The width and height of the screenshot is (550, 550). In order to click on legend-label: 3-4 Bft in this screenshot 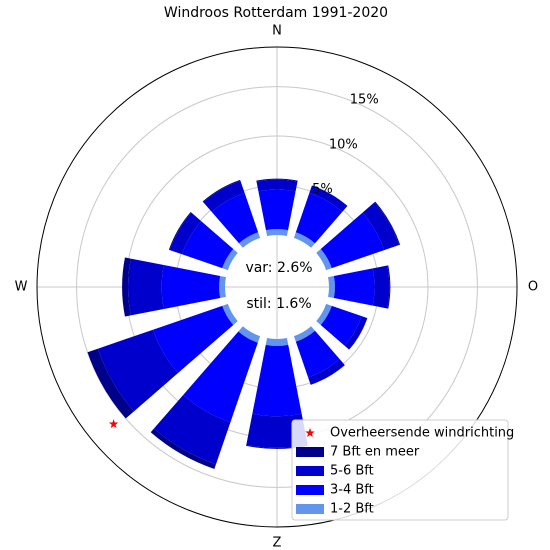, I will do `click(352, 490)`.